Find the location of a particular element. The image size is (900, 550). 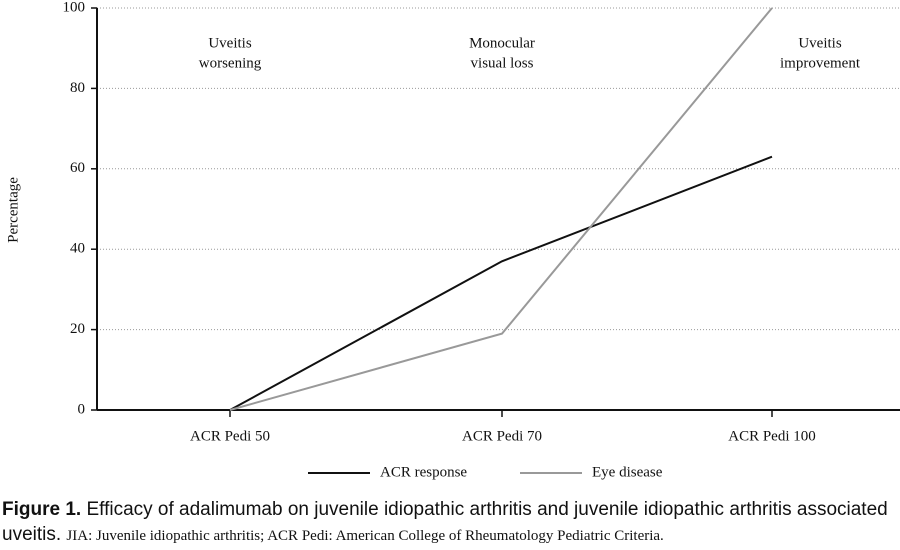

y-tick-label: 40 is located at coordinates (77, 249).